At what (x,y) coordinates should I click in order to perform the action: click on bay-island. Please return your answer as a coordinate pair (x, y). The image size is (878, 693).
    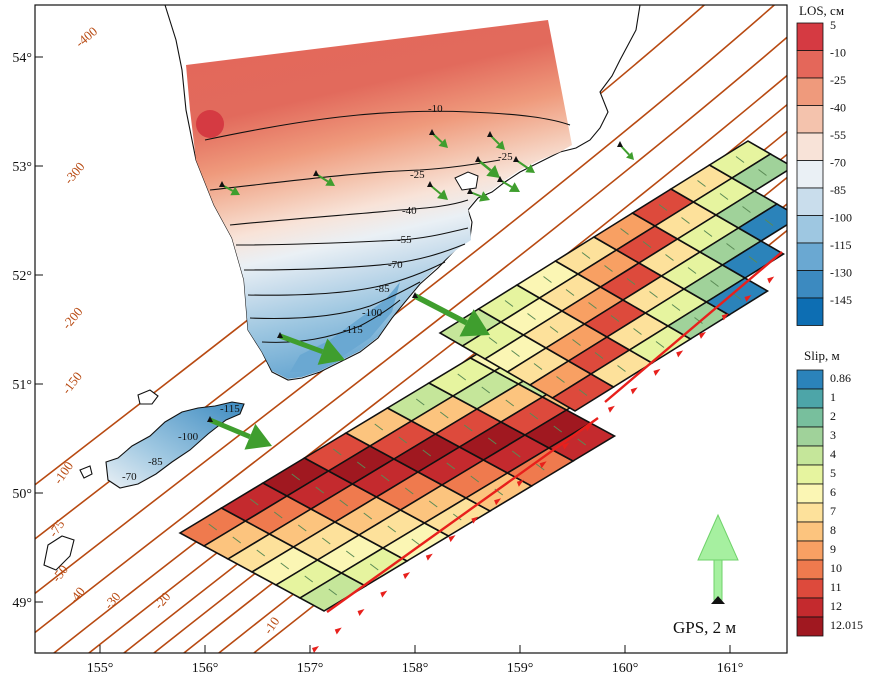
    Looking at the image, I should click on (466, 181).